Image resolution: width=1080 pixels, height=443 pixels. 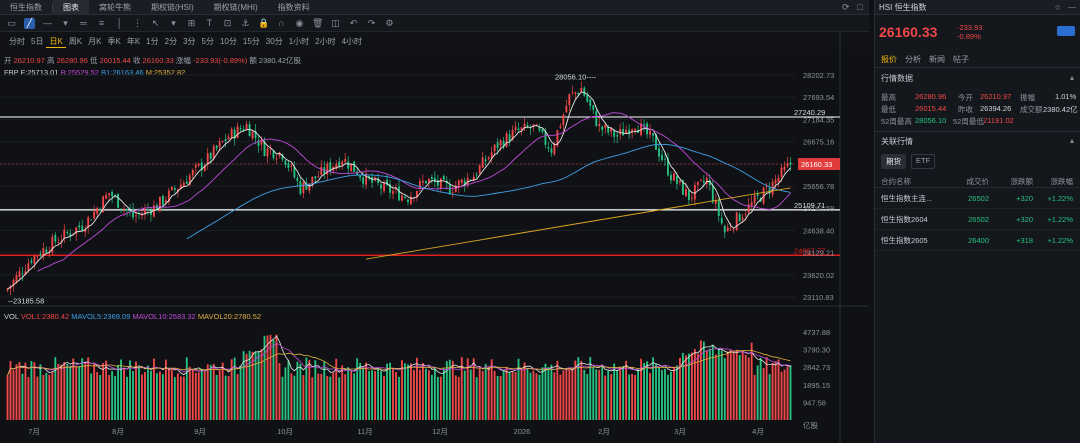 What do you see at coordinates (17, 41) in the screenshot?
I see `period-item: 分时` at bounding box center [17, 41].